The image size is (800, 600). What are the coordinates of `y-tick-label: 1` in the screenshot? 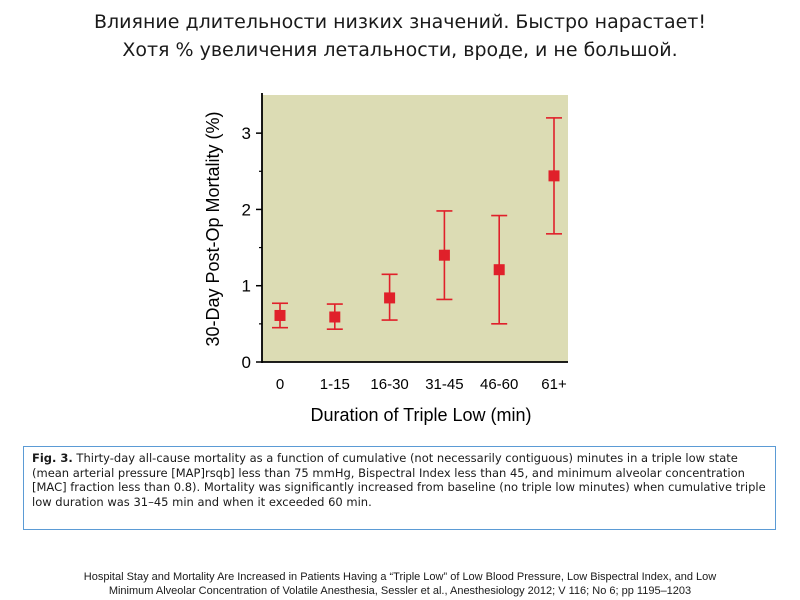 It's located at (246, 286).